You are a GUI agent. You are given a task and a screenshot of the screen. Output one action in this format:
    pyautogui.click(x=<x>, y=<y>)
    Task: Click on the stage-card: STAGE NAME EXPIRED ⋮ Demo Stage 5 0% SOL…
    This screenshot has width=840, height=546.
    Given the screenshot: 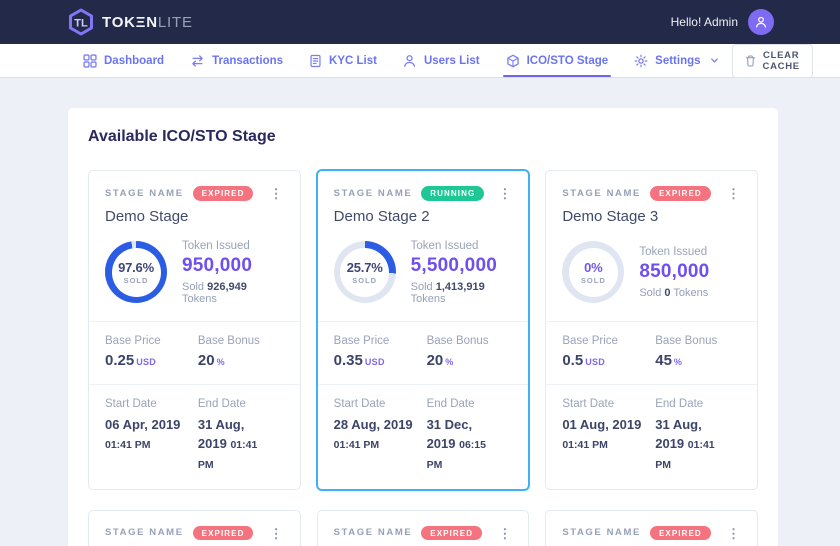 What is the action you would take?
    pyautogui.click(x=423, y=527)
    